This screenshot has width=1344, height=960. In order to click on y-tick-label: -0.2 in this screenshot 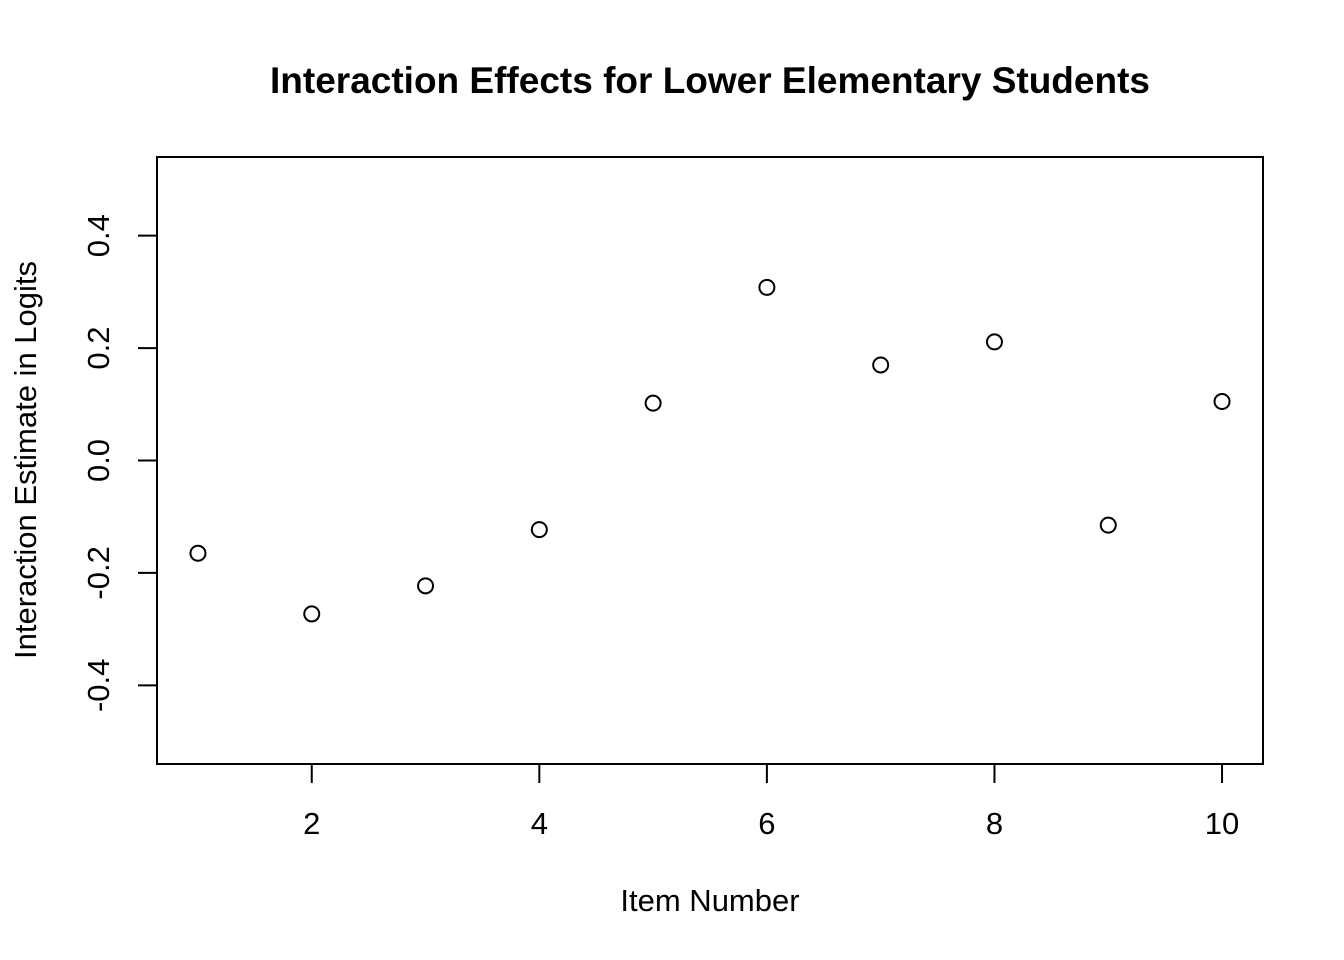, I will do `click(98, 572)`.